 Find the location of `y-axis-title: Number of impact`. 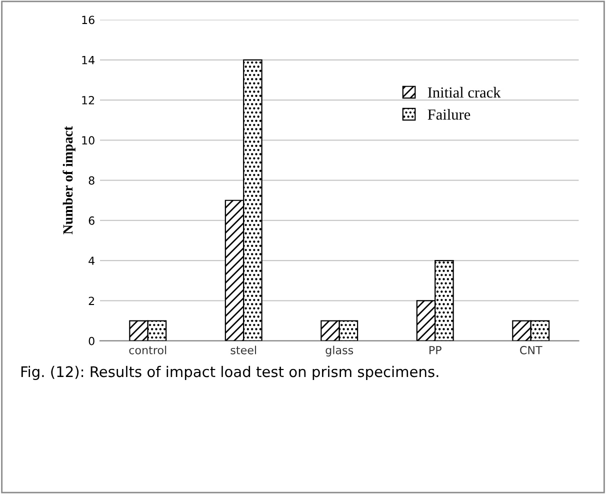

y-axis-title: Number of impact is located at coordinates (69, 180).